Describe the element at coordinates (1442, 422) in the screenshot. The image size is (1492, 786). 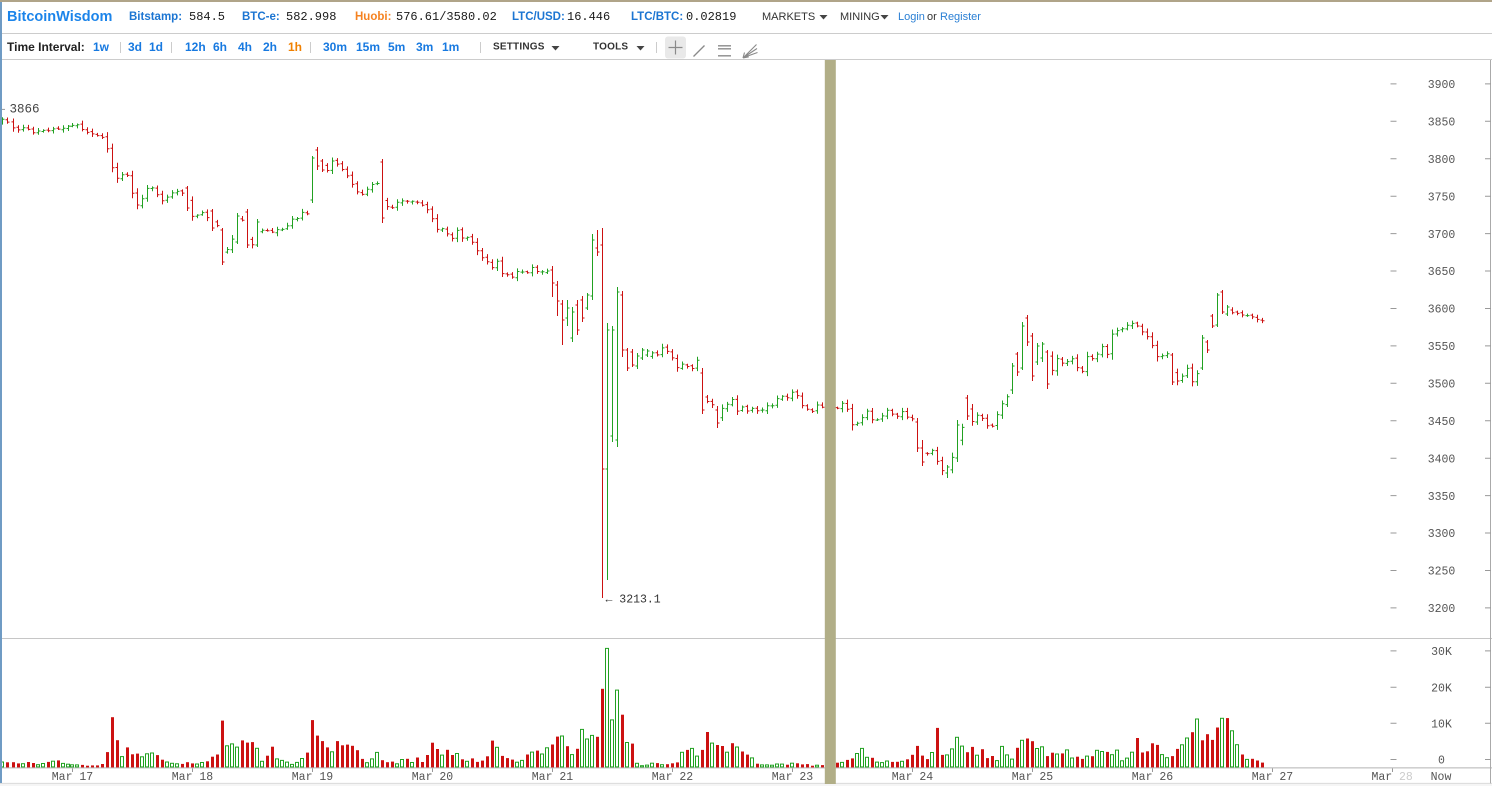
I see `svg-text: 3450` at that location.